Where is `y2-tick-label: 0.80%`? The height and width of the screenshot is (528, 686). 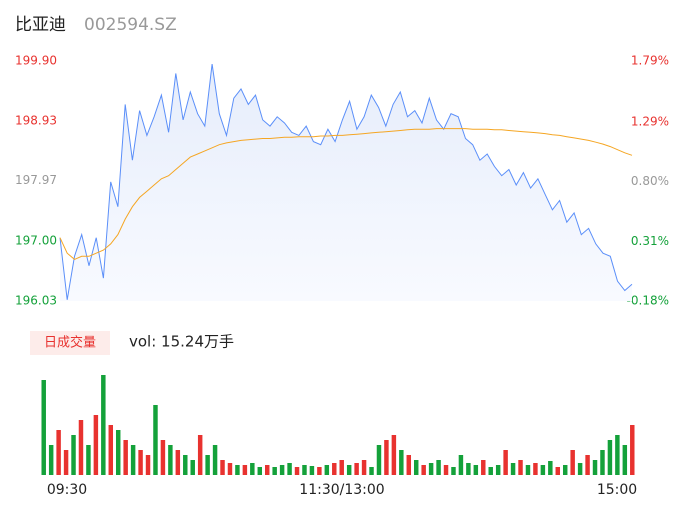 y2-tick-label: 0.80% is located at coordinates (650, 181).